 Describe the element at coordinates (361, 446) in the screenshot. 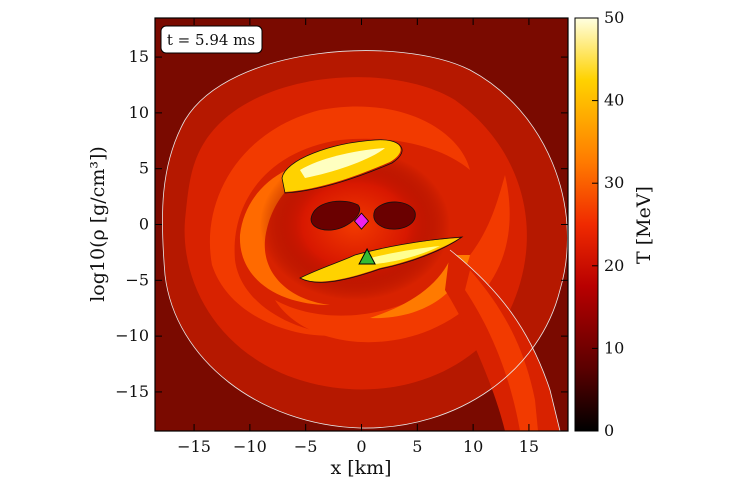

I see `x-tick-label: 0` at that location.